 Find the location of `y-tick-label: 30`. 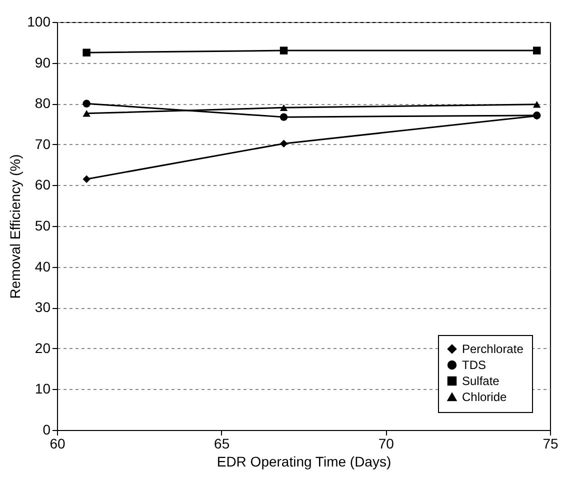

y-tick-label: 30 is located at coordinates (42, 307).